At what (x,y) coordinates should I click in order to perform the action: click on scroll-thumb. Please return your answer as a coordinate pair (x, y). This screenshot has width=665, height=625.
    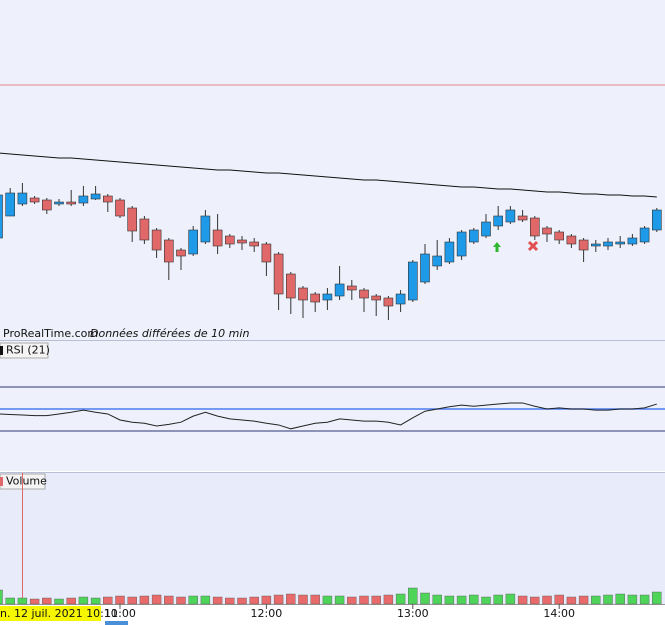
    Looking at the image, I should click on (116, 623).